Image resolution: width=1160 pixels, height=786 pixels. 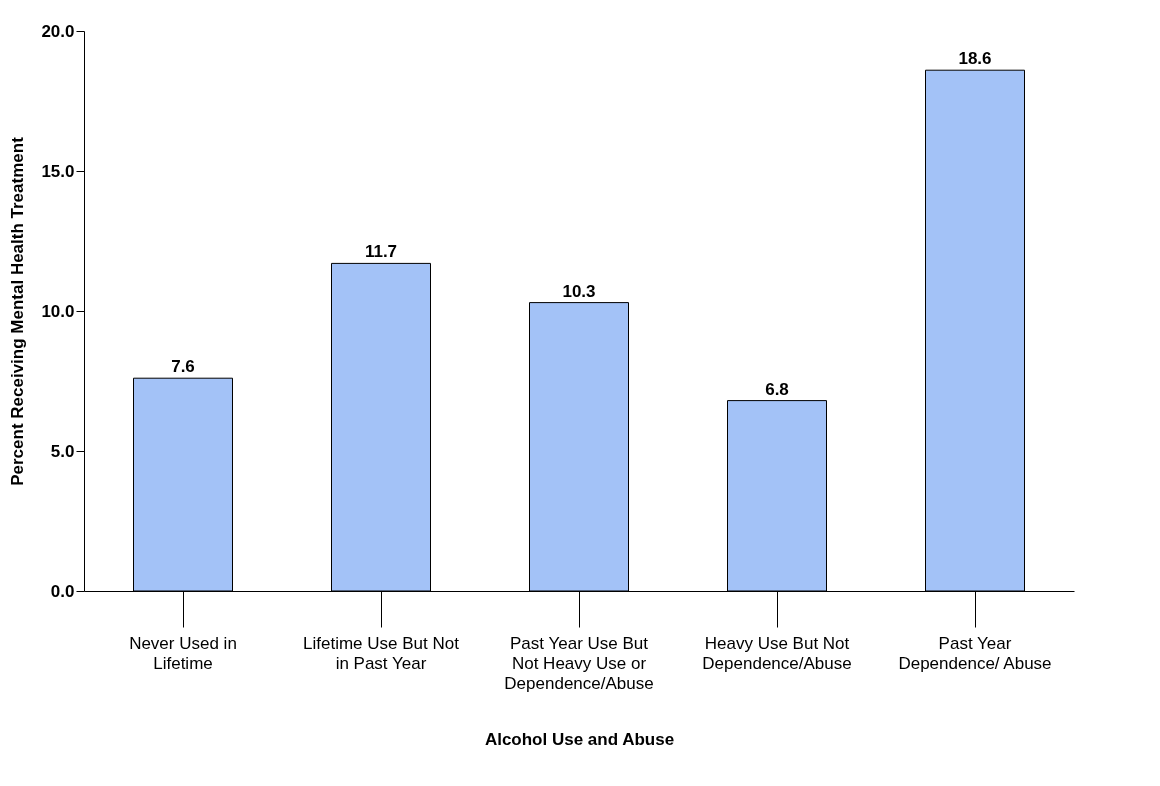 I want to click on y-axis-title: Percent Receiving Mental Health Treatment, so click(x=18, y=311).